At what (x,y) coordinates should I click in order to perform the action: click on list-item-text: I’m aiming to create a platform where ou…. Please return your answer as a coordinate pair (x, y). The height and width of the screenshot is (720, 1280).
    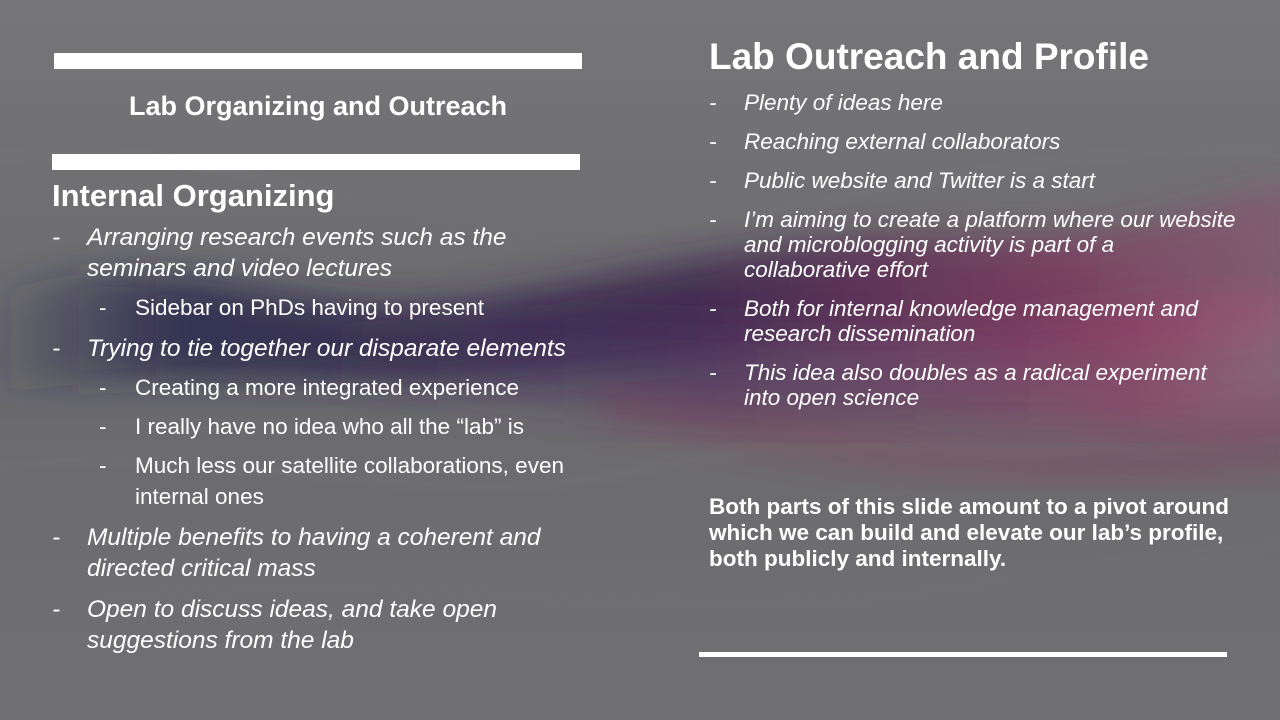
    Looking at the image, I should click on (990, 244).